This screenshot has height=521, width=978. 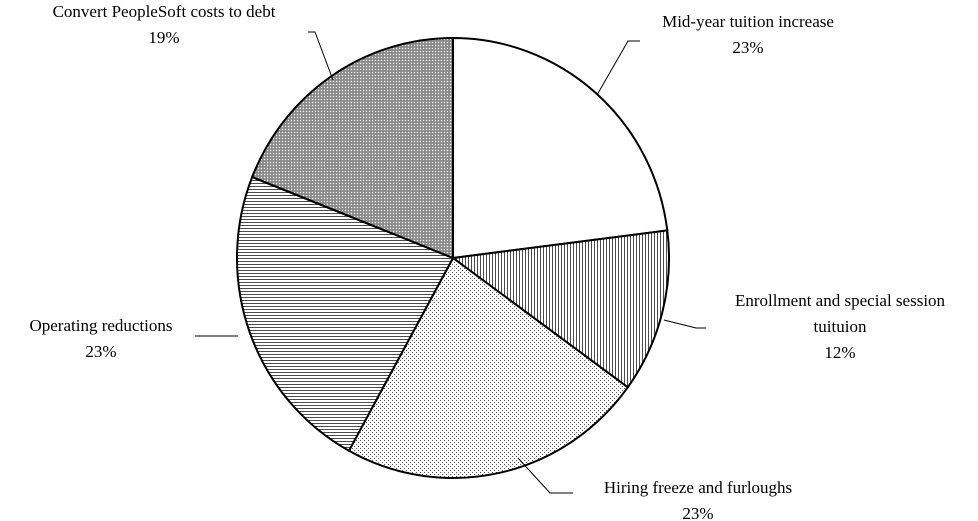 I want to click on slice-label-5: Convert PeopleSoft costs to debt 19%, so click(x=164, y=24).